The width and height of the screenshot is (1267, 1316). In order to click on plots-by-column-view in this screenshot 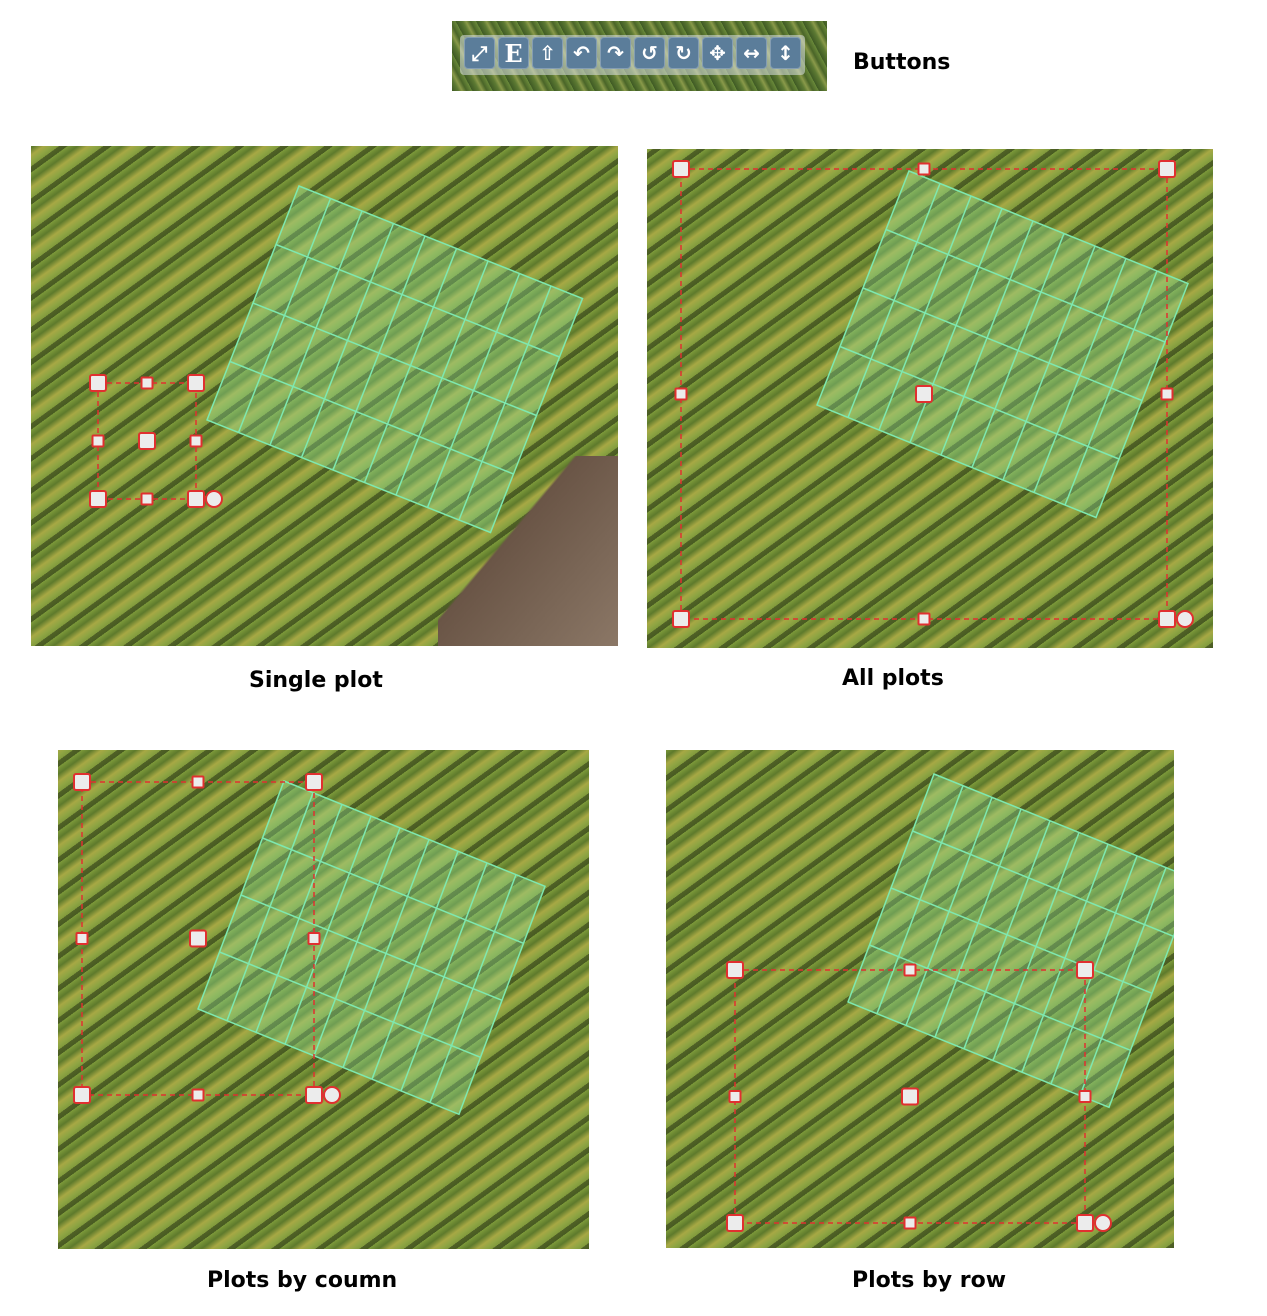, I will do `click(309, 944)`.